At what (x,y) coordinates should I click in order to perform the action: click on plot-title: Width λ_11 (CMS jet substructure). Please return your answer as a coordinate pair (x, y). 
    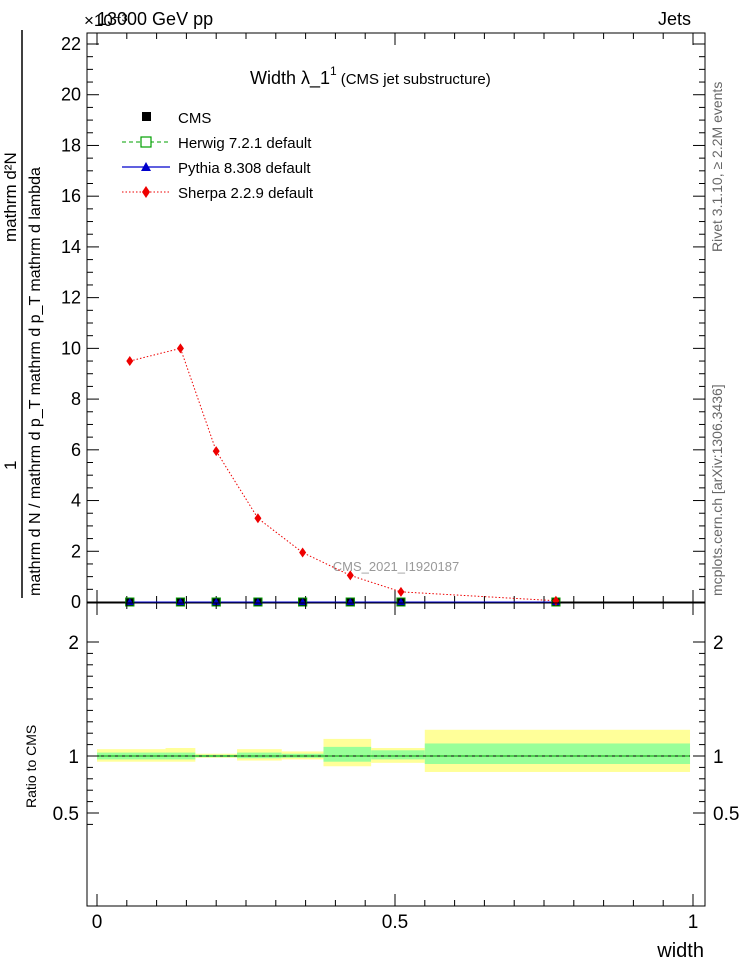
    Looking at the image, I should click on (370, 76).